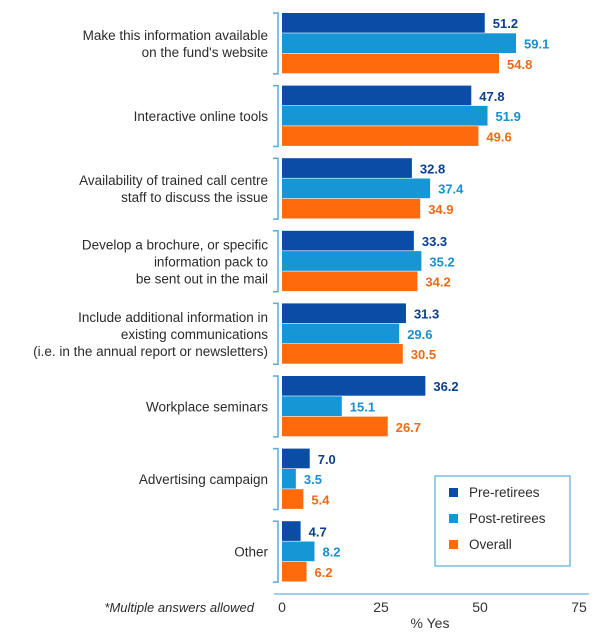 This screenshot has width=600, height=635. What do you see at coordinates (202, 278) in the screenshot?
I see `category-label: be sent out in the mail` at bounding box center [202, 278].